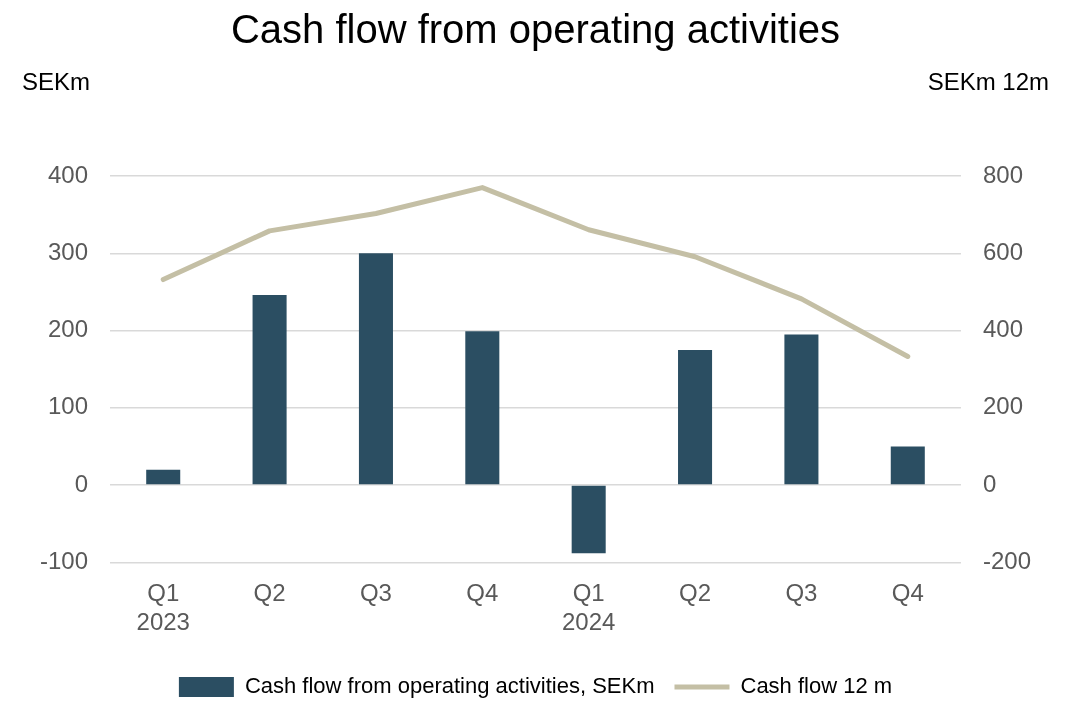 This screenshot has height=716, width=1071. Describe the element at coordinates (449, 686) in the screenshot. I see `legend-label: Cash flow from operating activities, SEKm` at that location.